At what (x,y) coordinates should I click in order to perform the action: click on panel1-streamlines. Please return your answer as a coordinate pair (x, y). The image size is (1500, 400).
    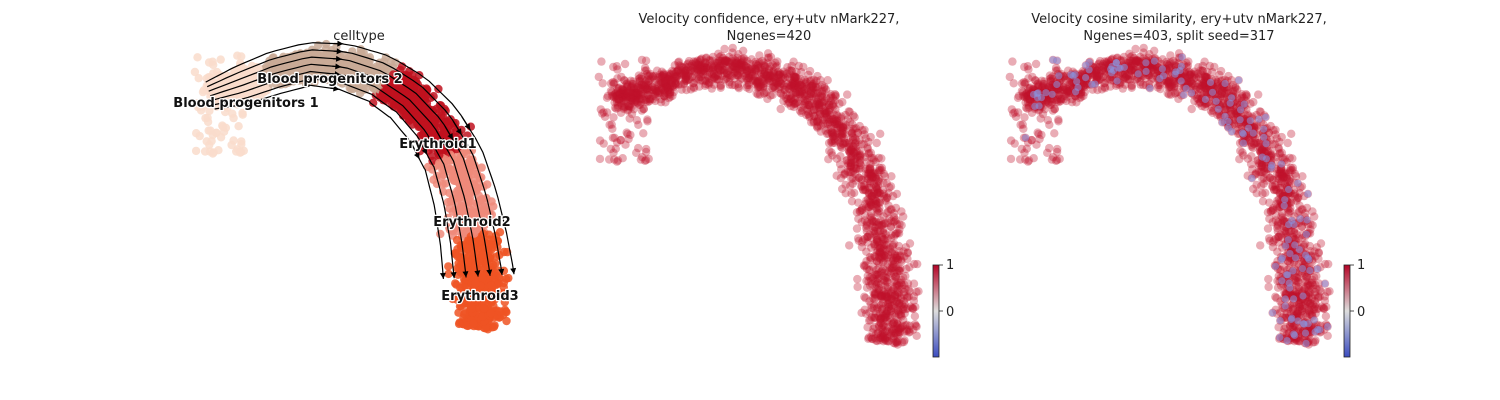
    Looking at the image, I should click on (361, 159).